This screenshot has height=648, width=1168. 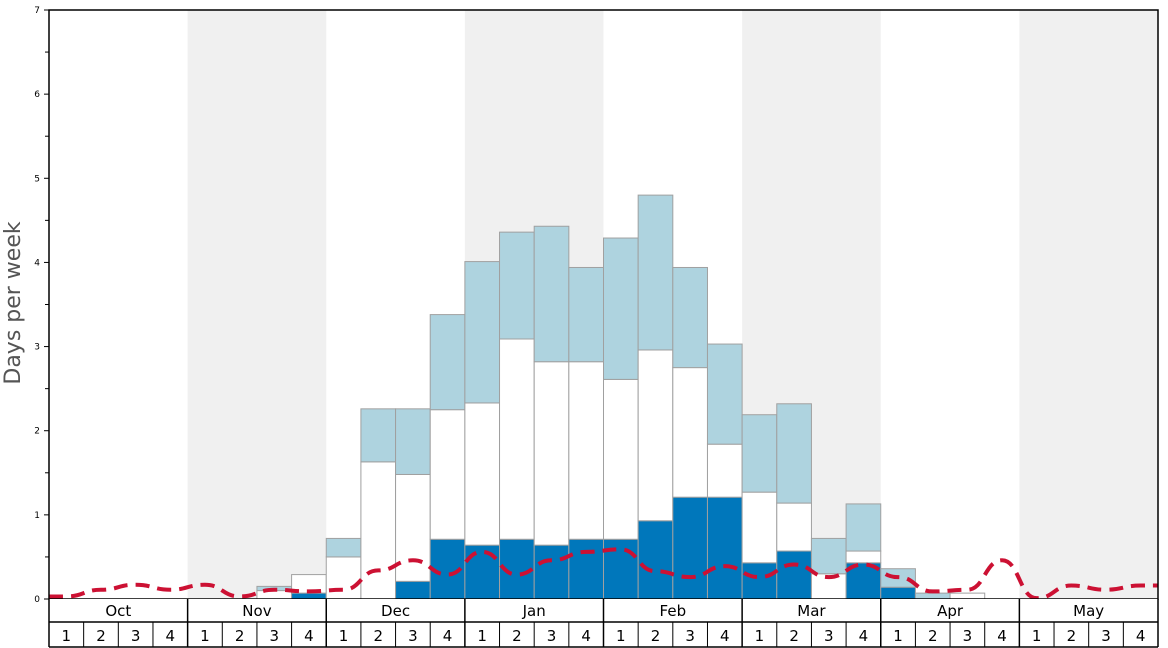 What do you see at coordinates (1088, 611) in the screenshot?
I see `month-label: May` at bounding box center [1088, 611].